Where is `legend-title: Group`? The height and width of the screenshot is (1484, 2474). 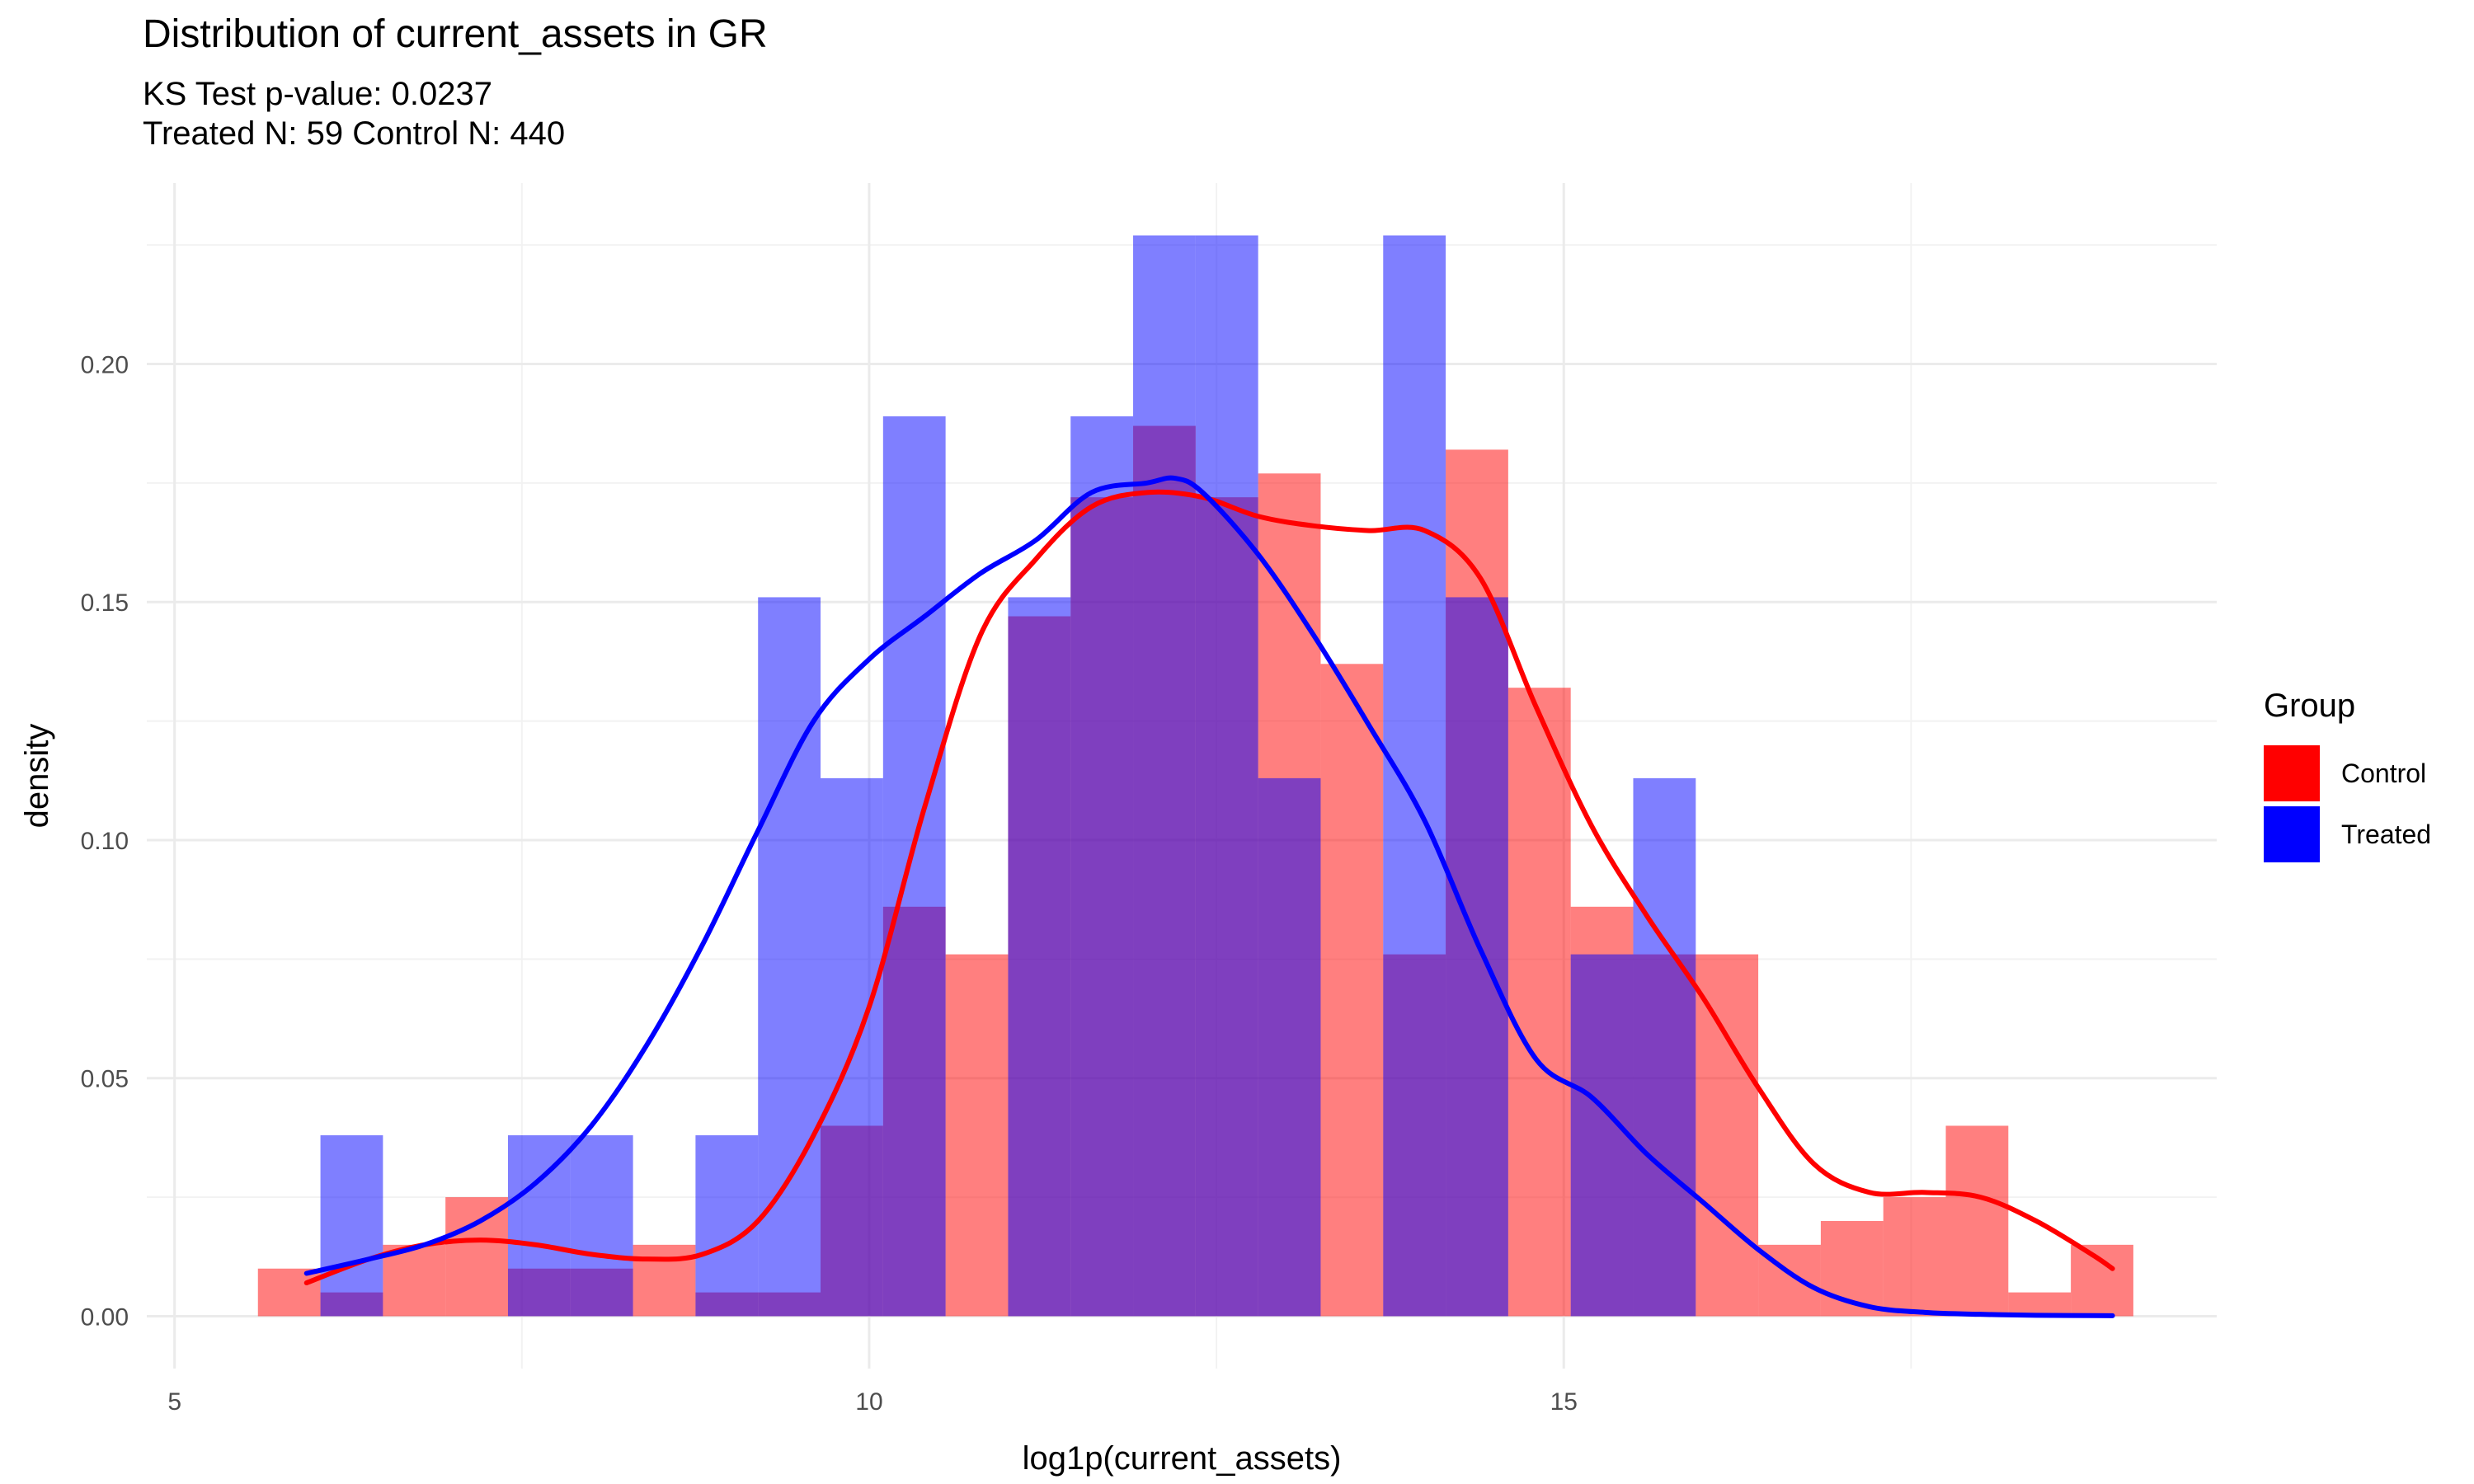
legend-title: Group is located at coordinates (2310, 706).